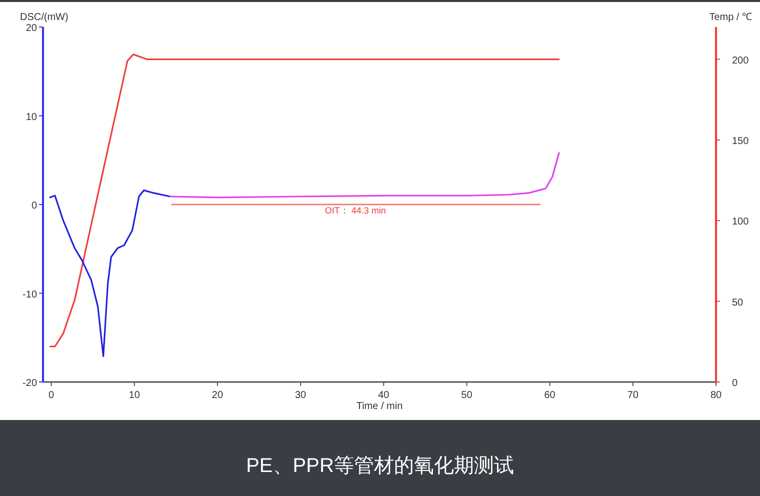 The height and width of the screenshot is (496, 760). What do you see at coordinates (633, 395) in the screenshot?
I see `x-tick-label: 70` at bounding box center [633, 395].